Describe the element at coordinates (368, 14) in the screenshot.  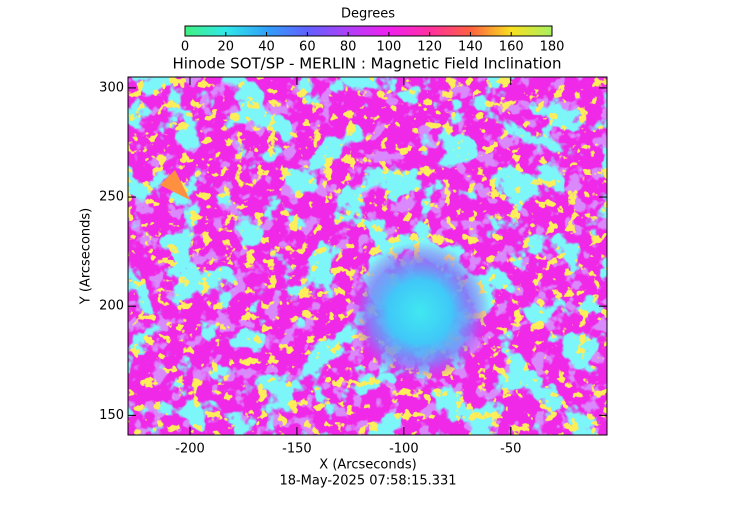
I see `colorbar-label: Degrees` at that location.